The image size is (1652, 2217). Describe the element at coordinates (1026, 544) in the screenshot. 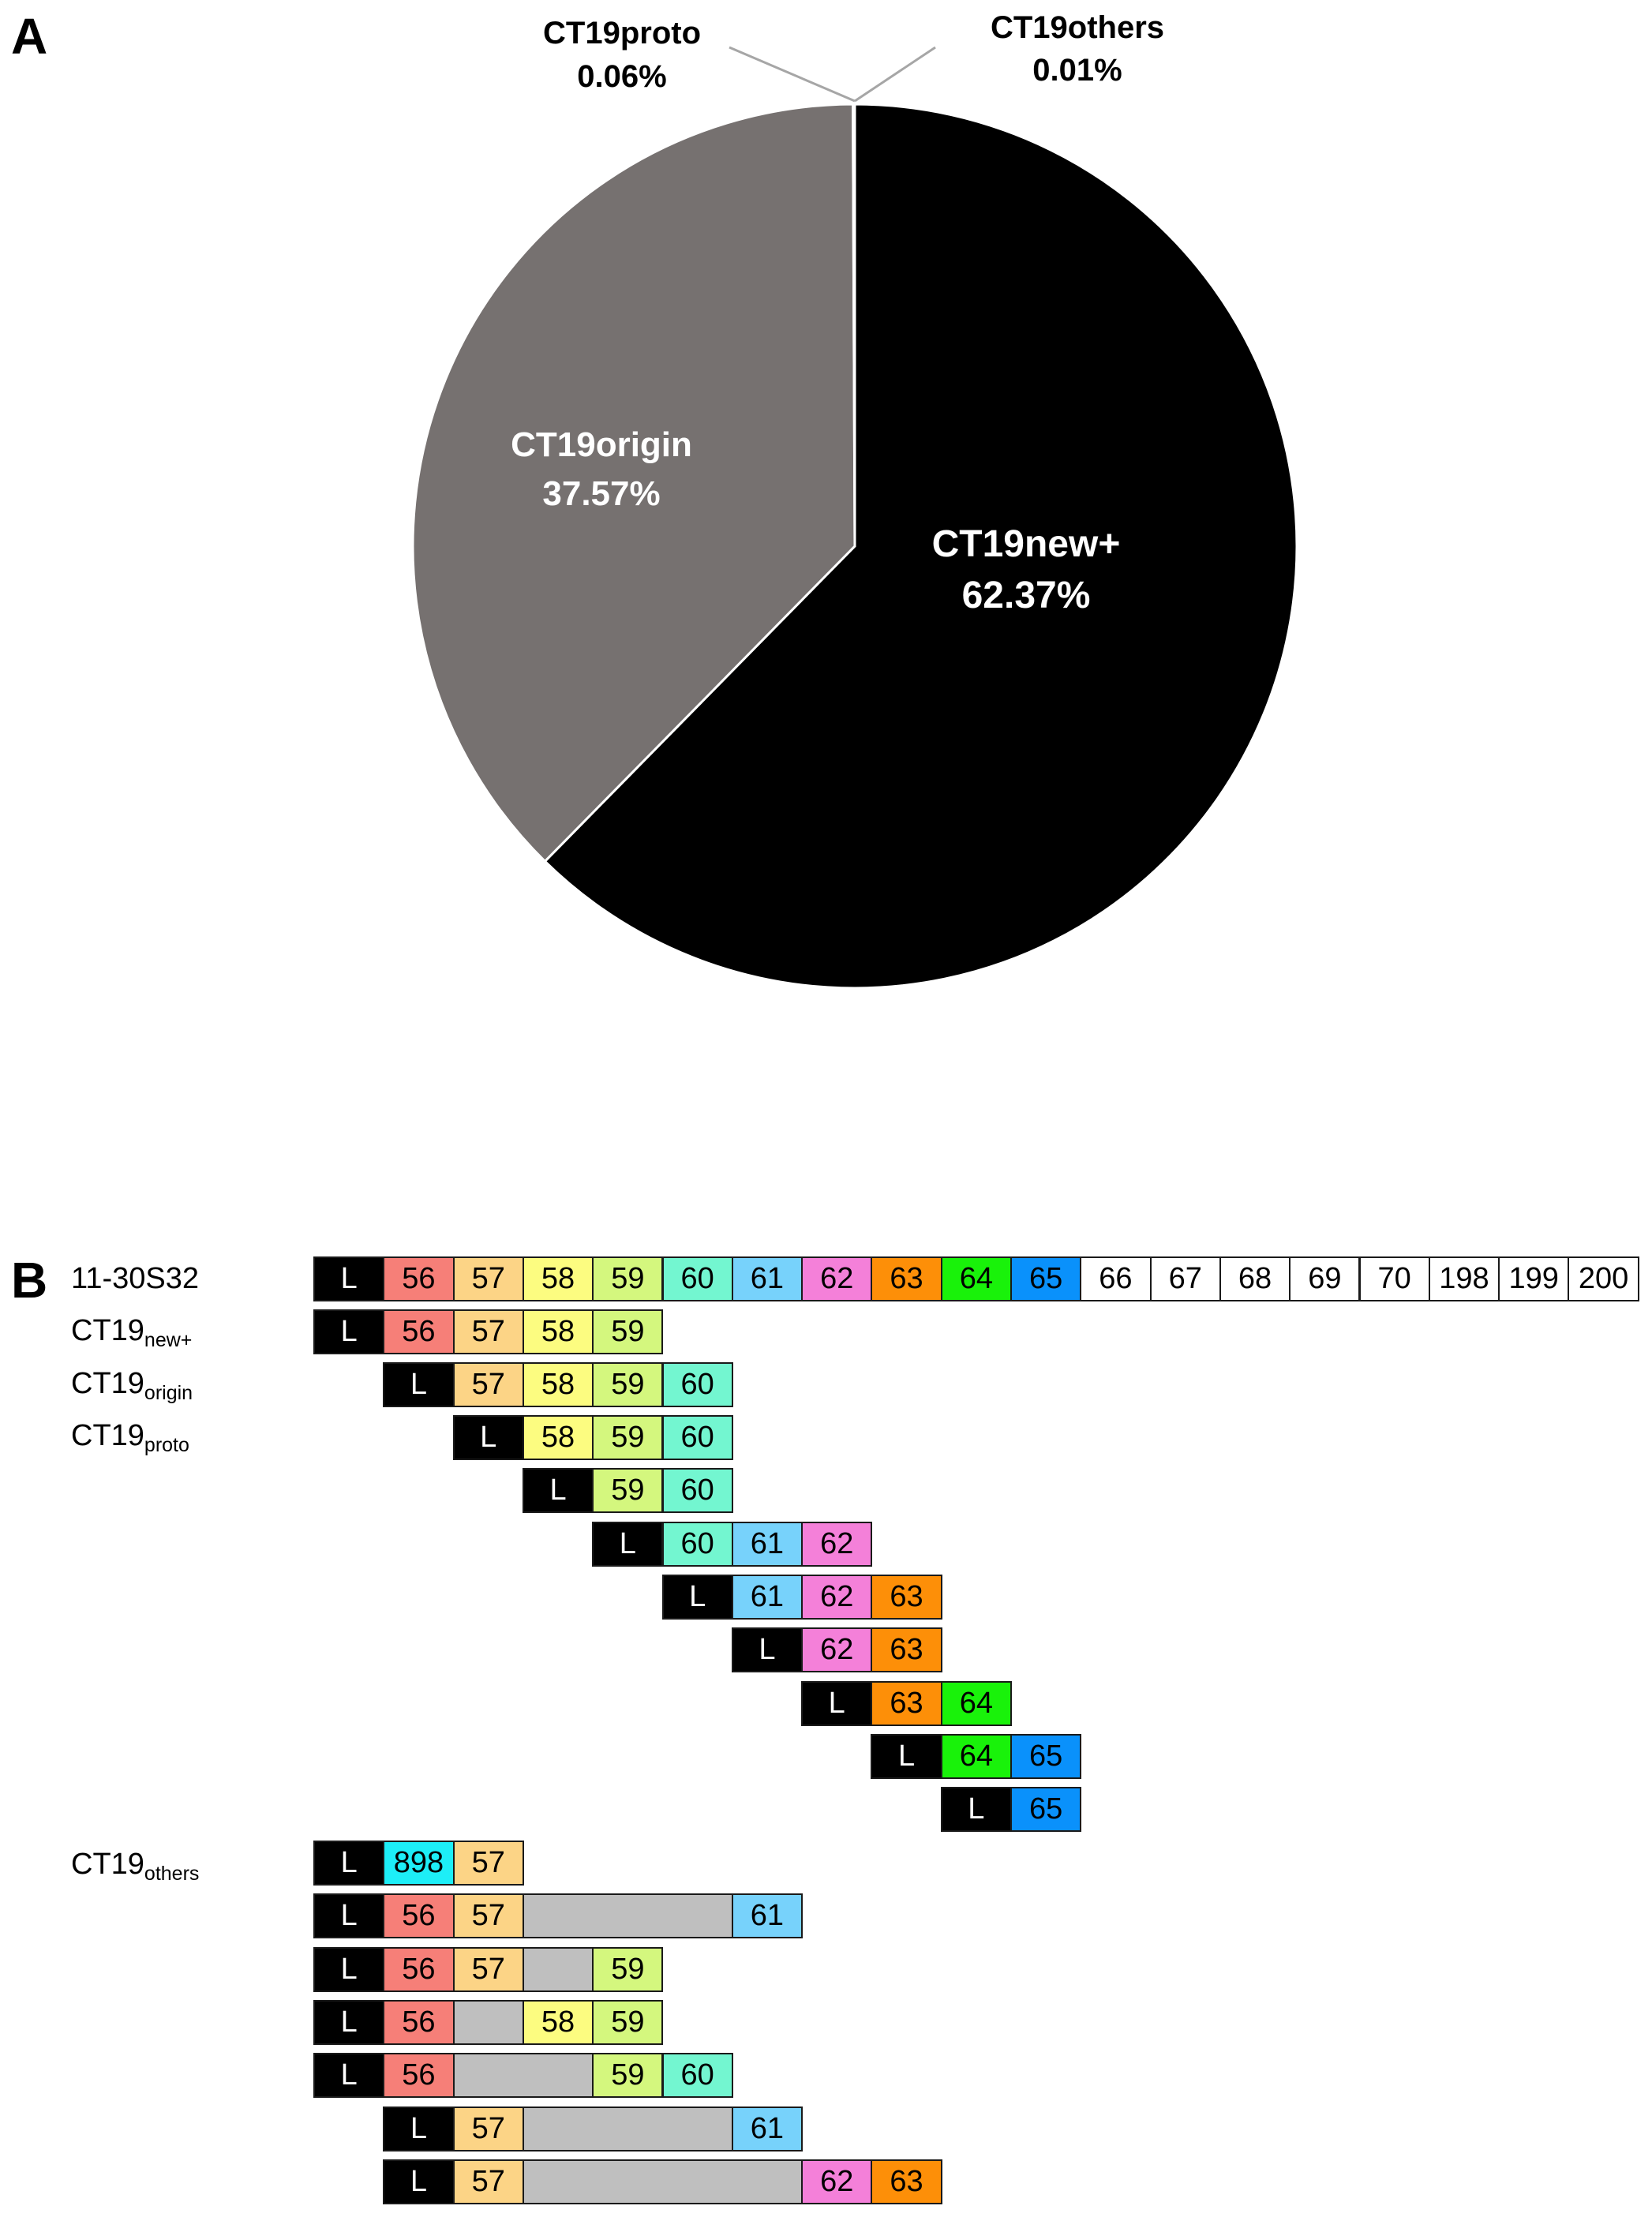

I see `slice-label-ct19new-: CT19new+` at that location.